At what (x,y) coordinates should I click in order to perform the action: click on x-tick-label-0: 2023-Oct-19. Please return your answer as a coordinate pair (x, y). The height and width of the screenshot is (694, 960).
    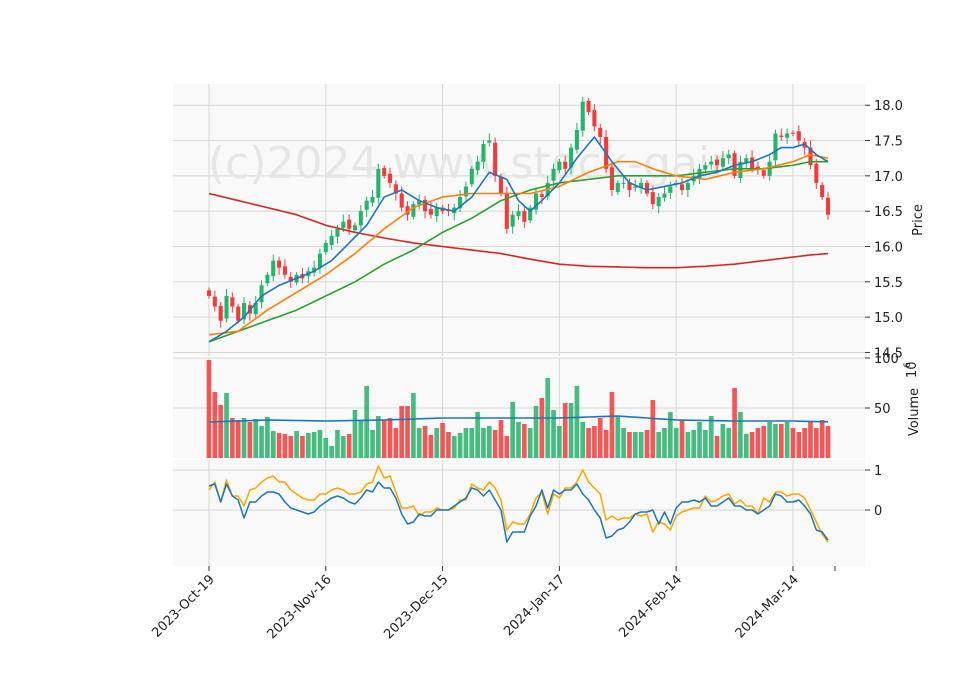
    Looking at the image, I should click on (183, 606).